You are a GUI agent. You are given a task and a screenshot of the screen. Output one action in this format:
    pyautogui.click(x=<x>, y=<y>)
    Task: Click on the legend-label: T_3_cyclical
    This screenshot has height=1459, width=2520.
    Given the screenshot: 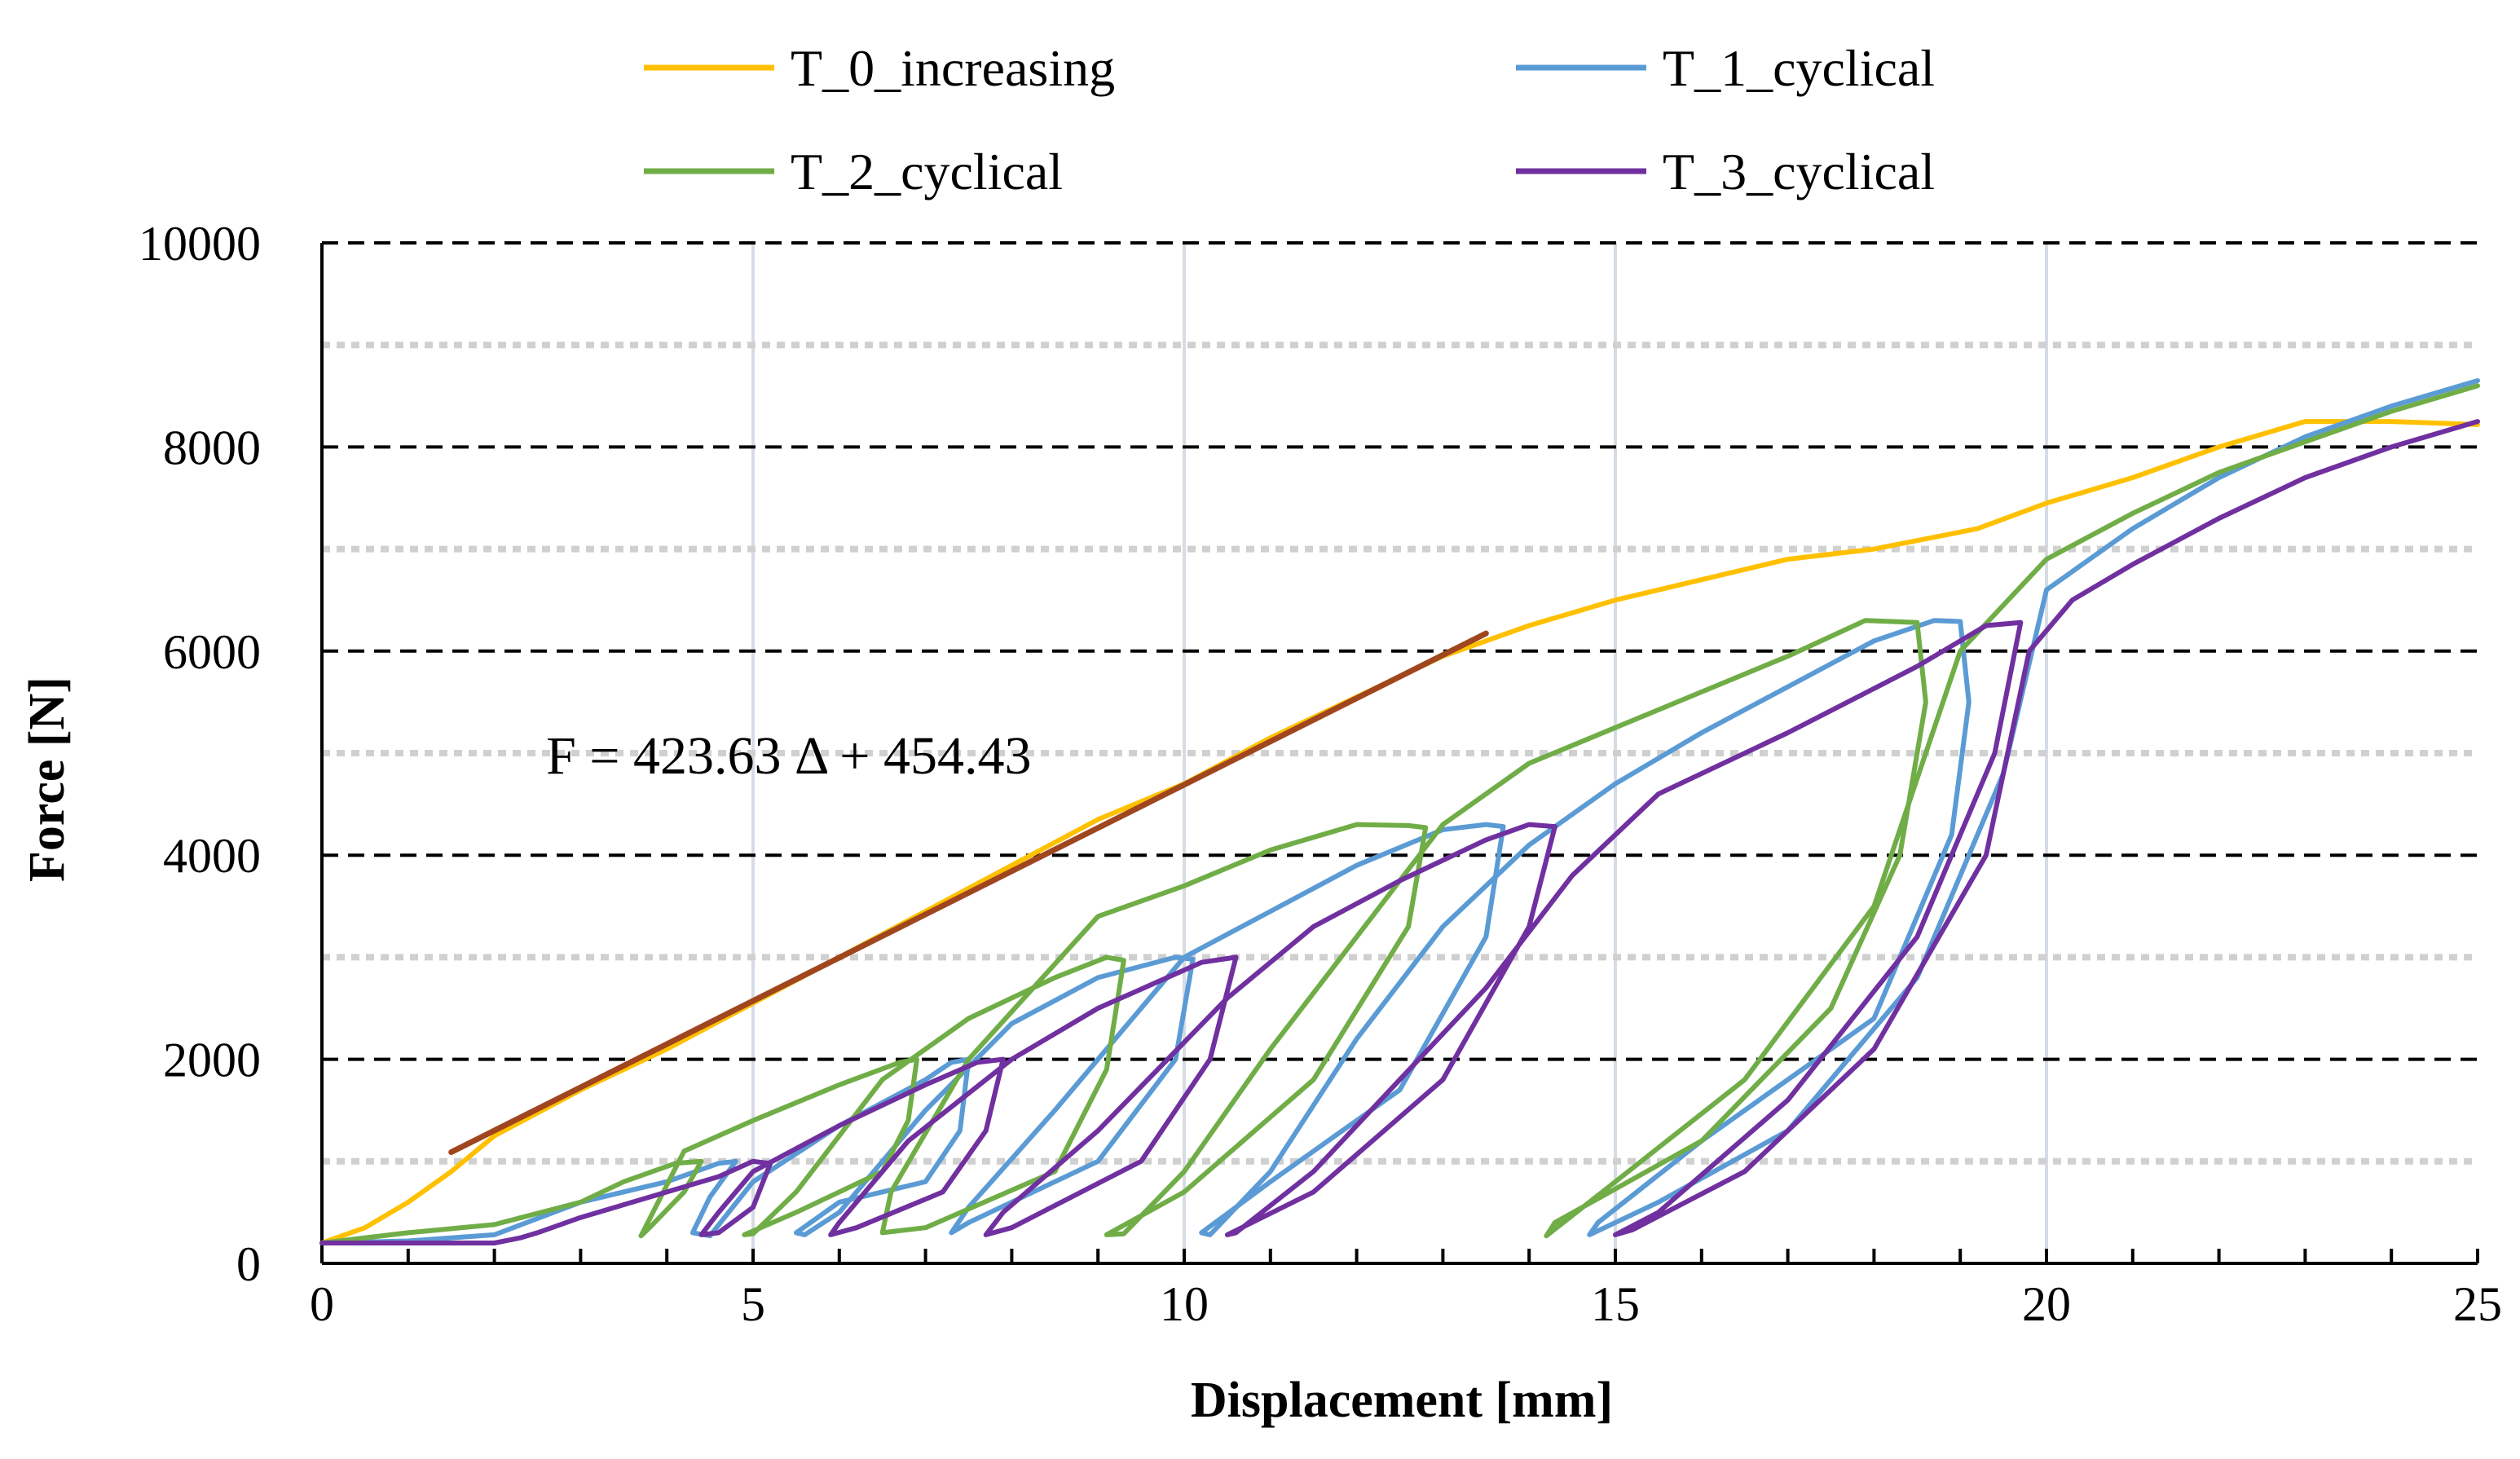 What is the action you would take?
    pyautogui.click(x=1799, y=172)
    